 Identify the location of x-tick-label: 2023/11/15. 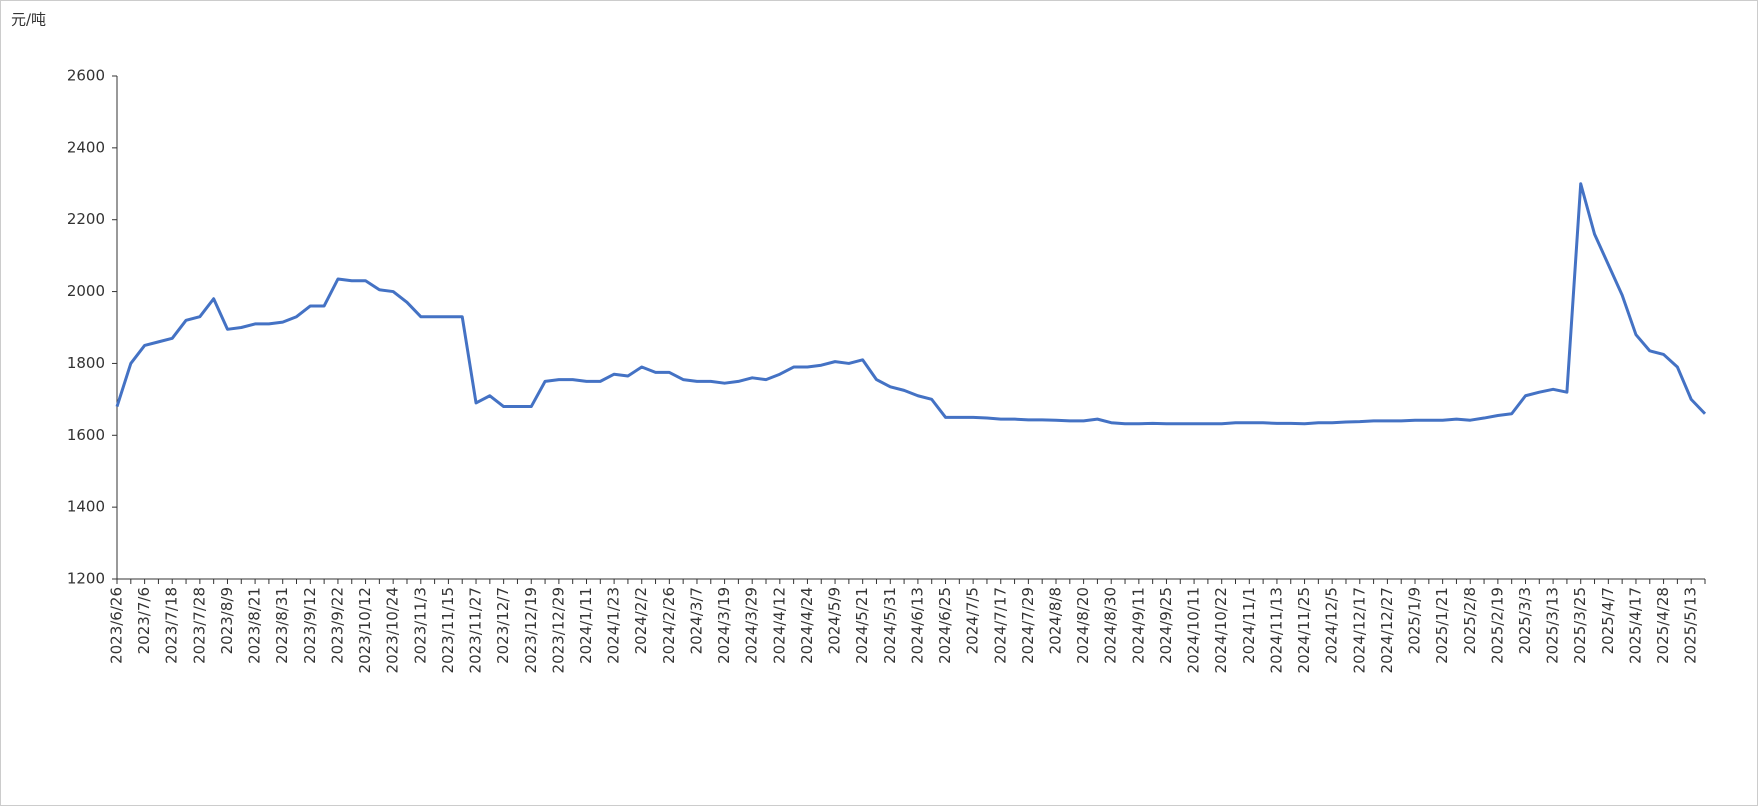
(448, 630).